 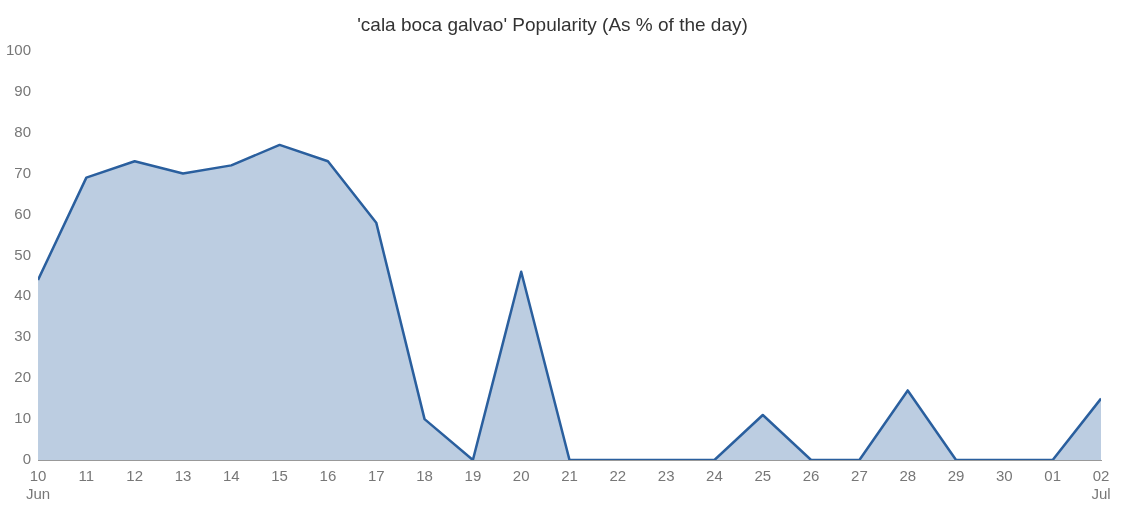 I want to click on x-tick-label: 19, so click(x=473, y=476).